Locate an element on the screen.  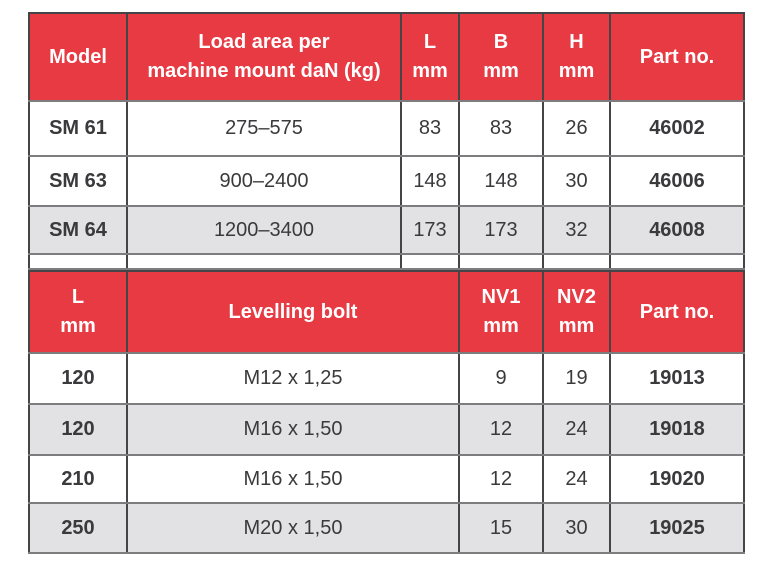
part-no-cell: 46008 is located at coordinates (677, 230).